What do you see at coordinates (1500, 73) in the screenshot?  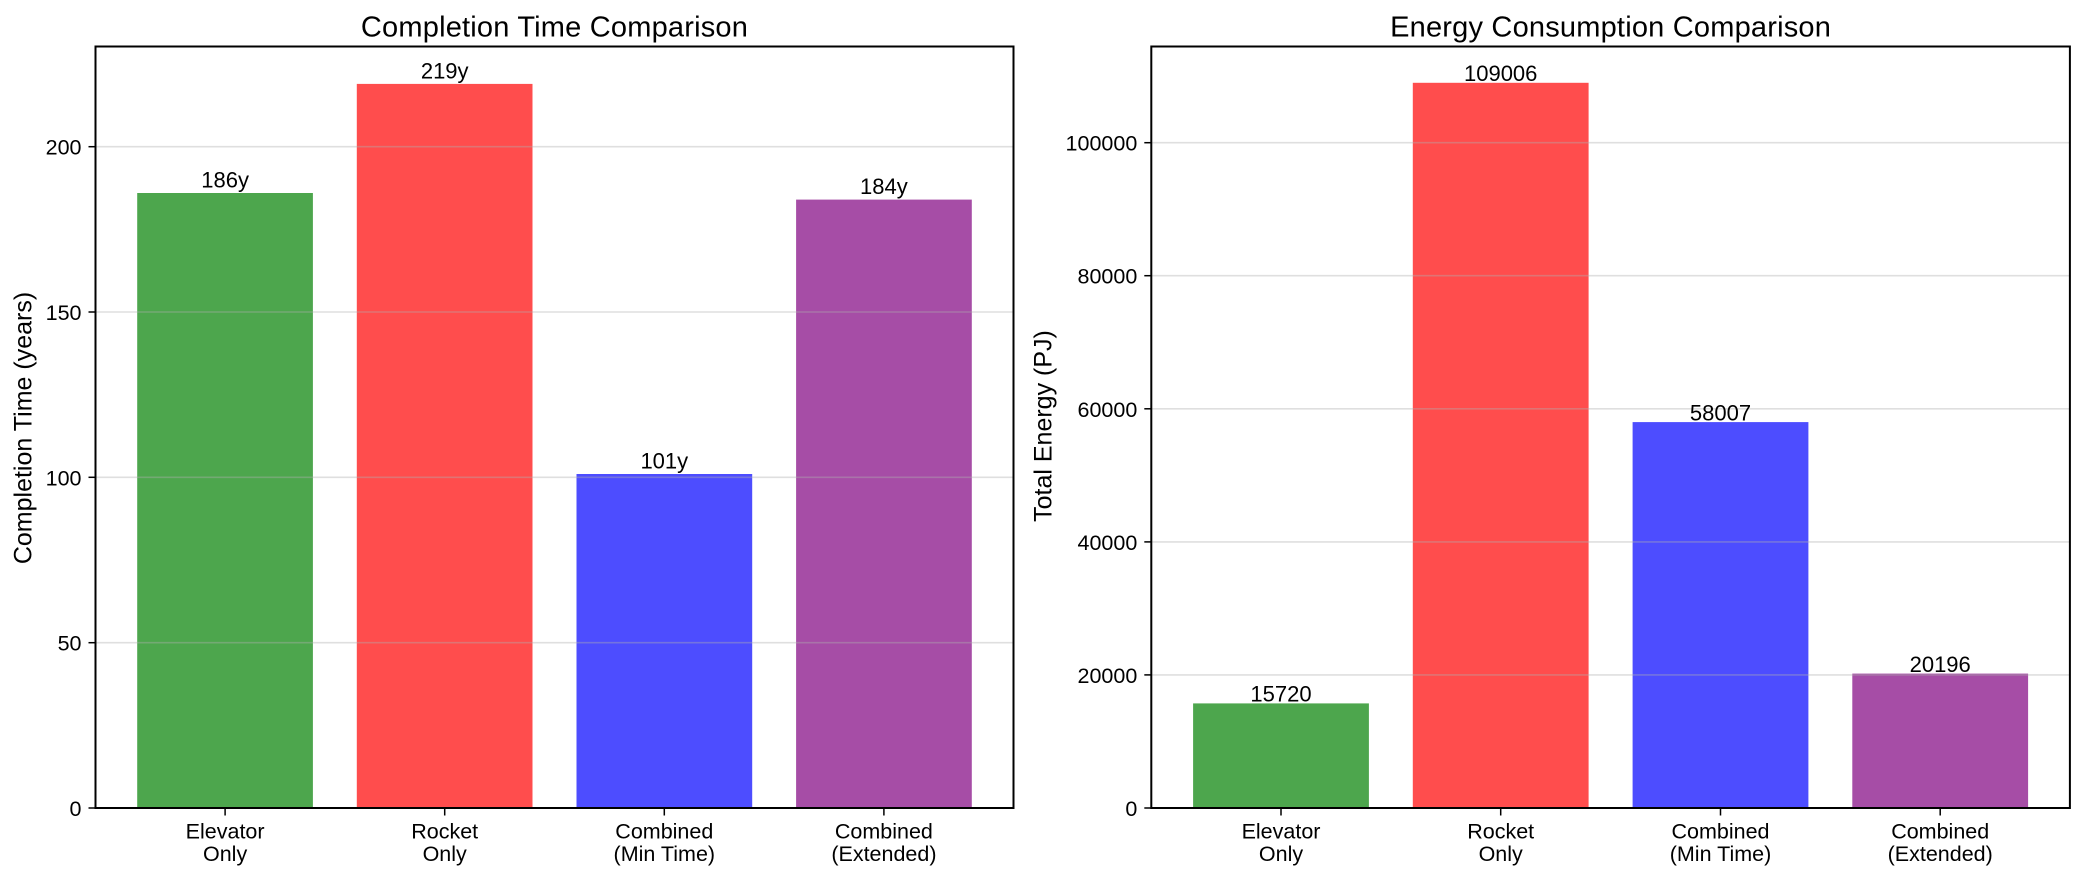 I see `svg-text: 109006` at bounding box center [1500, 73].